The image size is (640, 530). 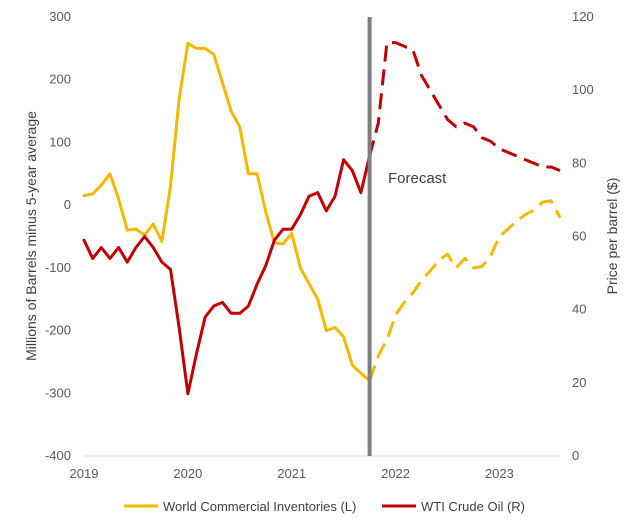 What do you see at coordinates (579, 309) in the screenshot?
I see `y-right-tick-label: 40` at bounding box center [579, 309].